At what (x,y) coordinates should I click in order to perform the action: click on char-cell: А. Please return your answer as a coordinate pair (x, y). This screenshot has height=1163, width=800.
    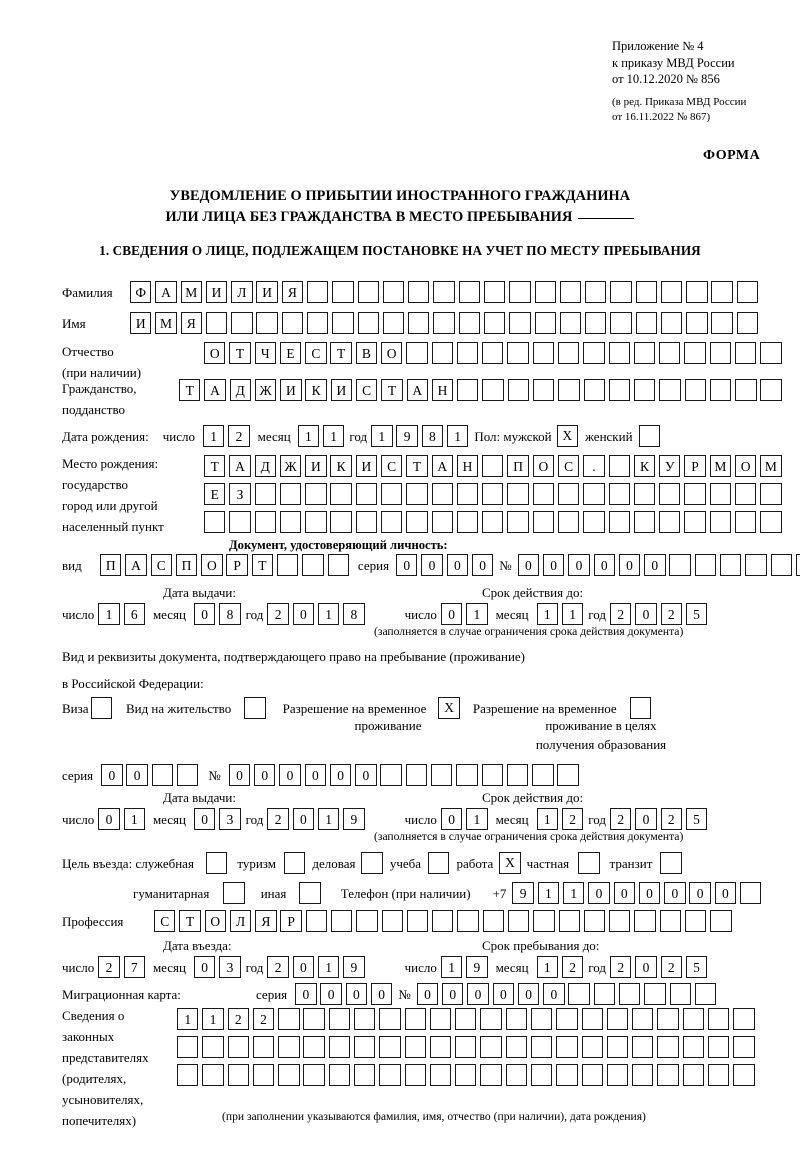
    Looking at the image, I should click on (215, 390).